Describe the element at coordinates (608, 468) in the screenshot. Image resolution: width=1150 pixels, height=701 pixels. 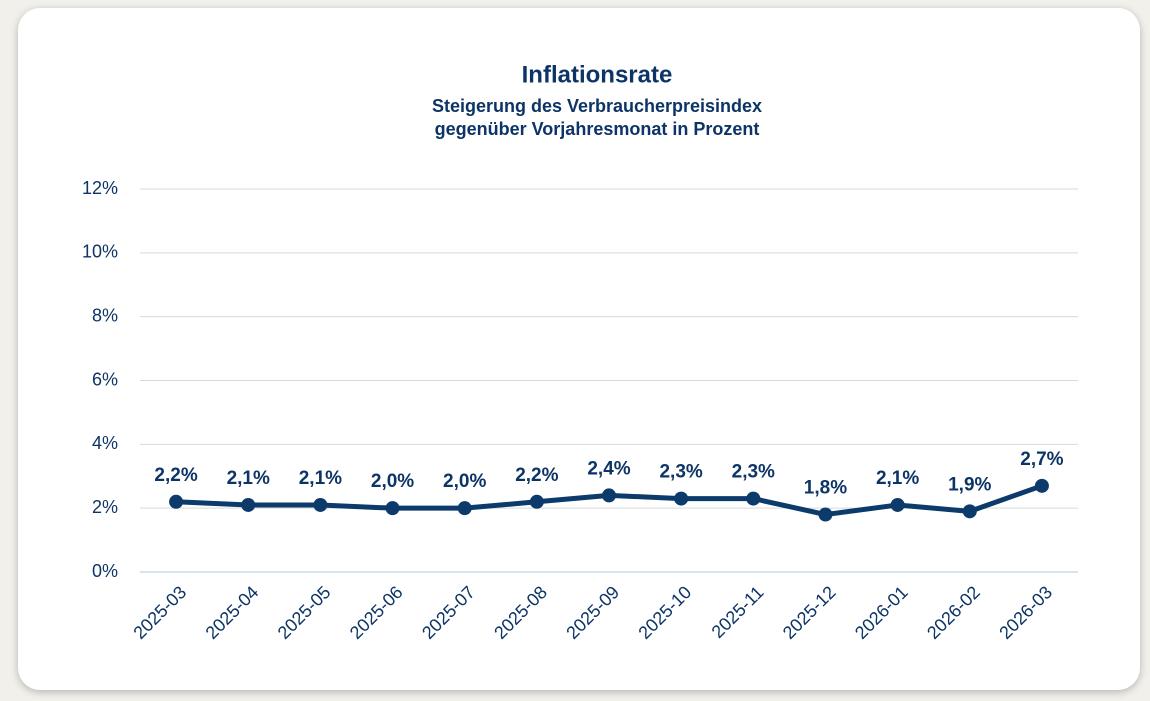
I see `data-label: 2,4%` at that location.